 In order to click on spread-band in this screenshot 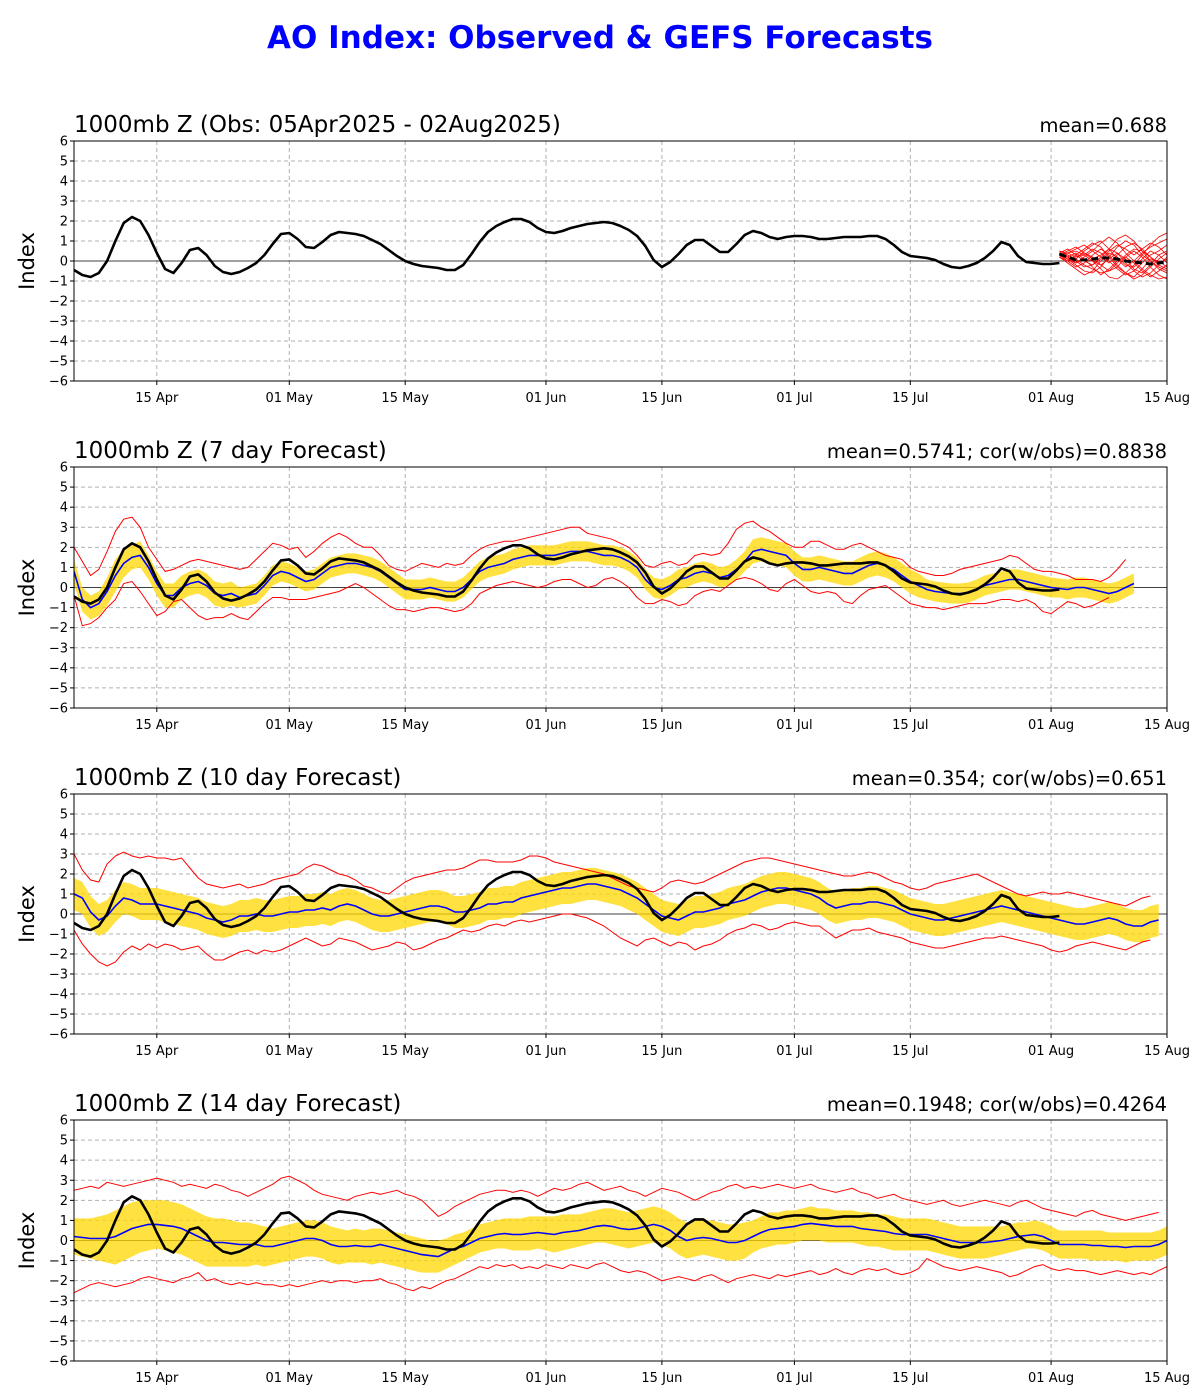, I will do `click(620, 1236)`.